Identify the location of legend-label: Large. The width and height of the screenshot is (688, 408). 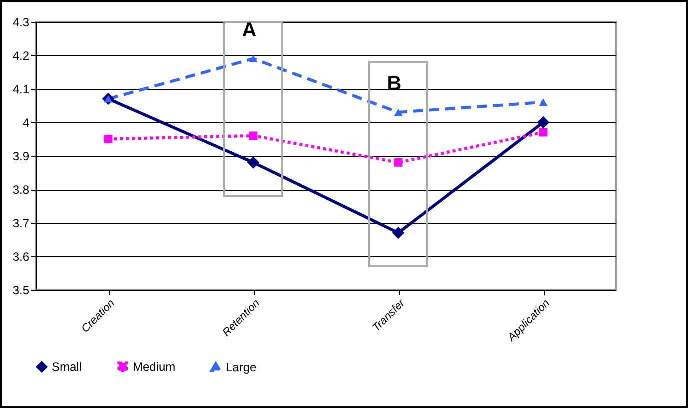
(242, 367).